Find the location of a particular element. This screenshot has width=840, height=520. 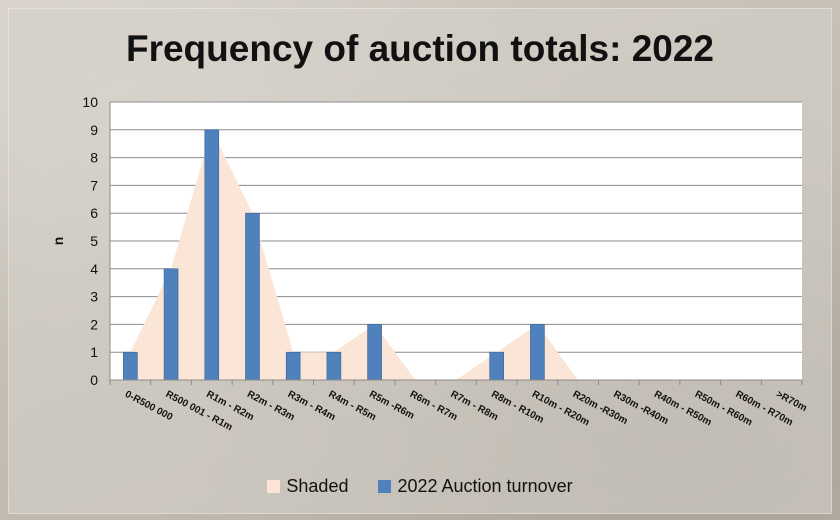

legend: Shaded 2022 Auction turnover is located at coordinates (420, 486).